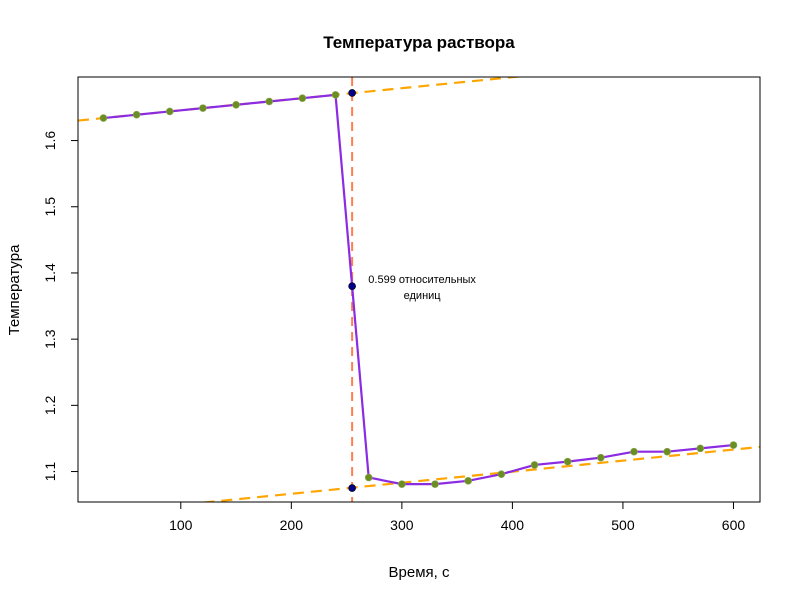 The image size is (800, 605). What do you see at coordinates (423, 296) in the screenshot?
I see `annotation-text-line2: единиц` at bounding box center [423, 296].